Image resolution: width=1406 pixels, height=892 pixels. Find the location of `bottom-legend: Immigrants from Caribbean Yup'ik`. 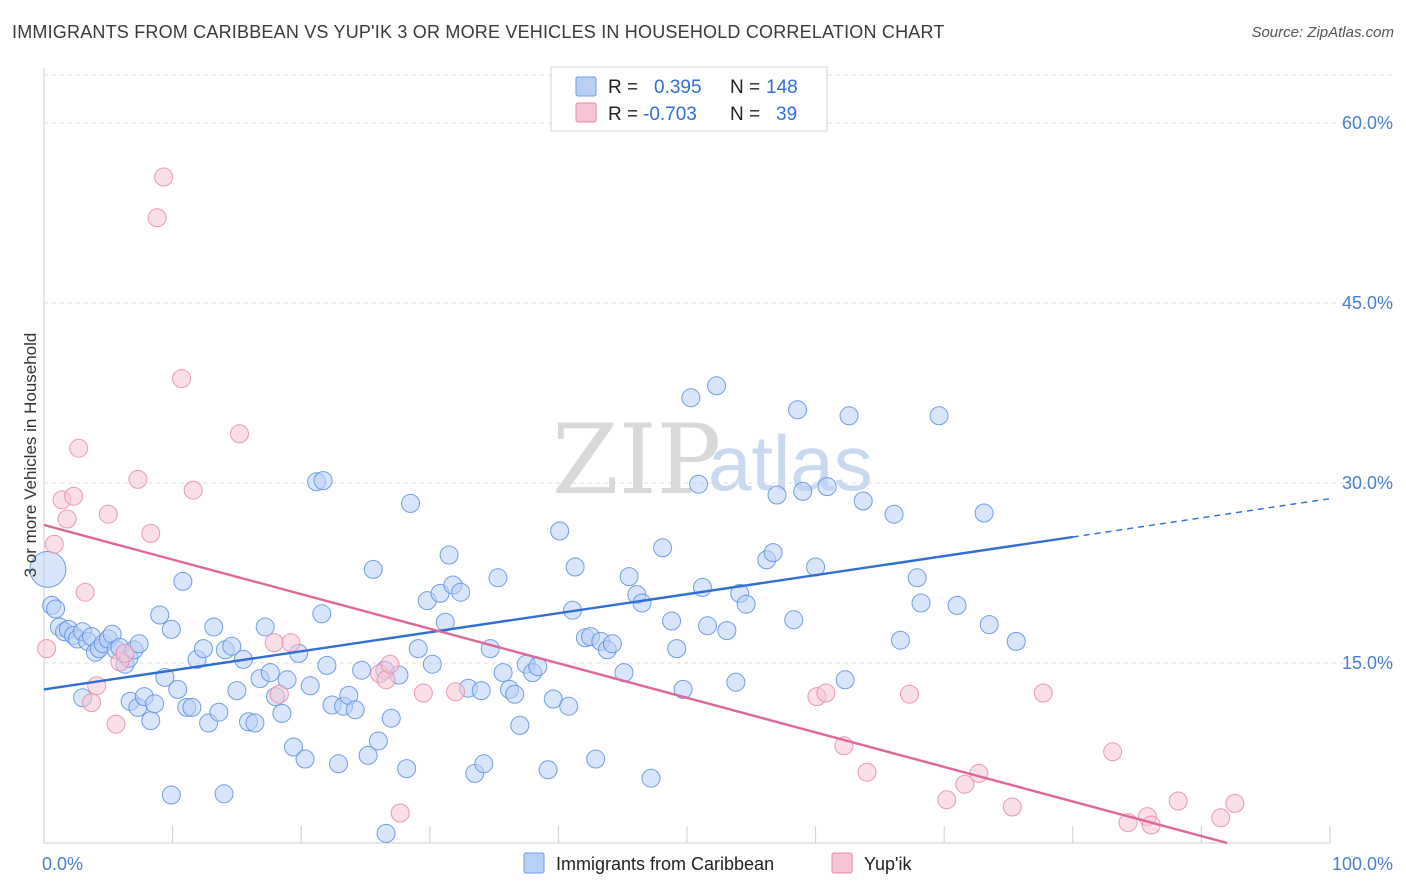

bottom-legend: Immigrants from Caribbean Yup'ik is located at coordinates (717, 863).